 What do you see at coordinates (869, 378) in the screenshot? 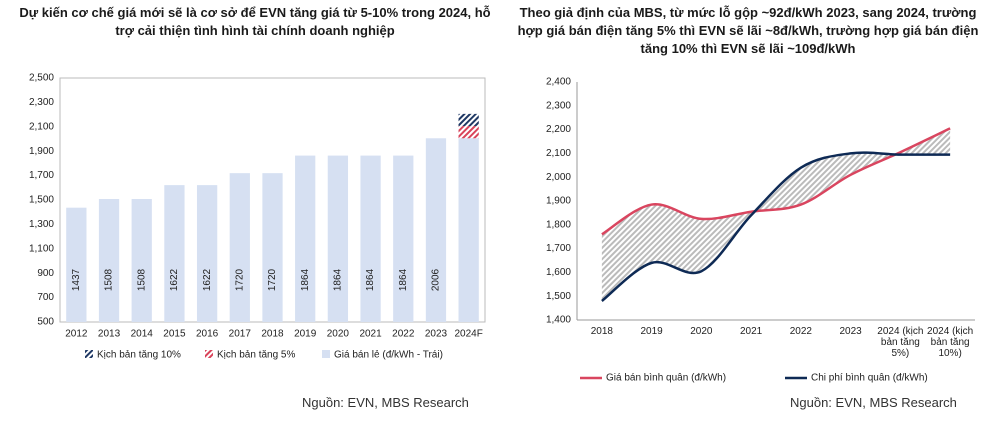
I see `legend-label: Chi phí bình quân (đ/kWh)` at bounding box center [869, 378].